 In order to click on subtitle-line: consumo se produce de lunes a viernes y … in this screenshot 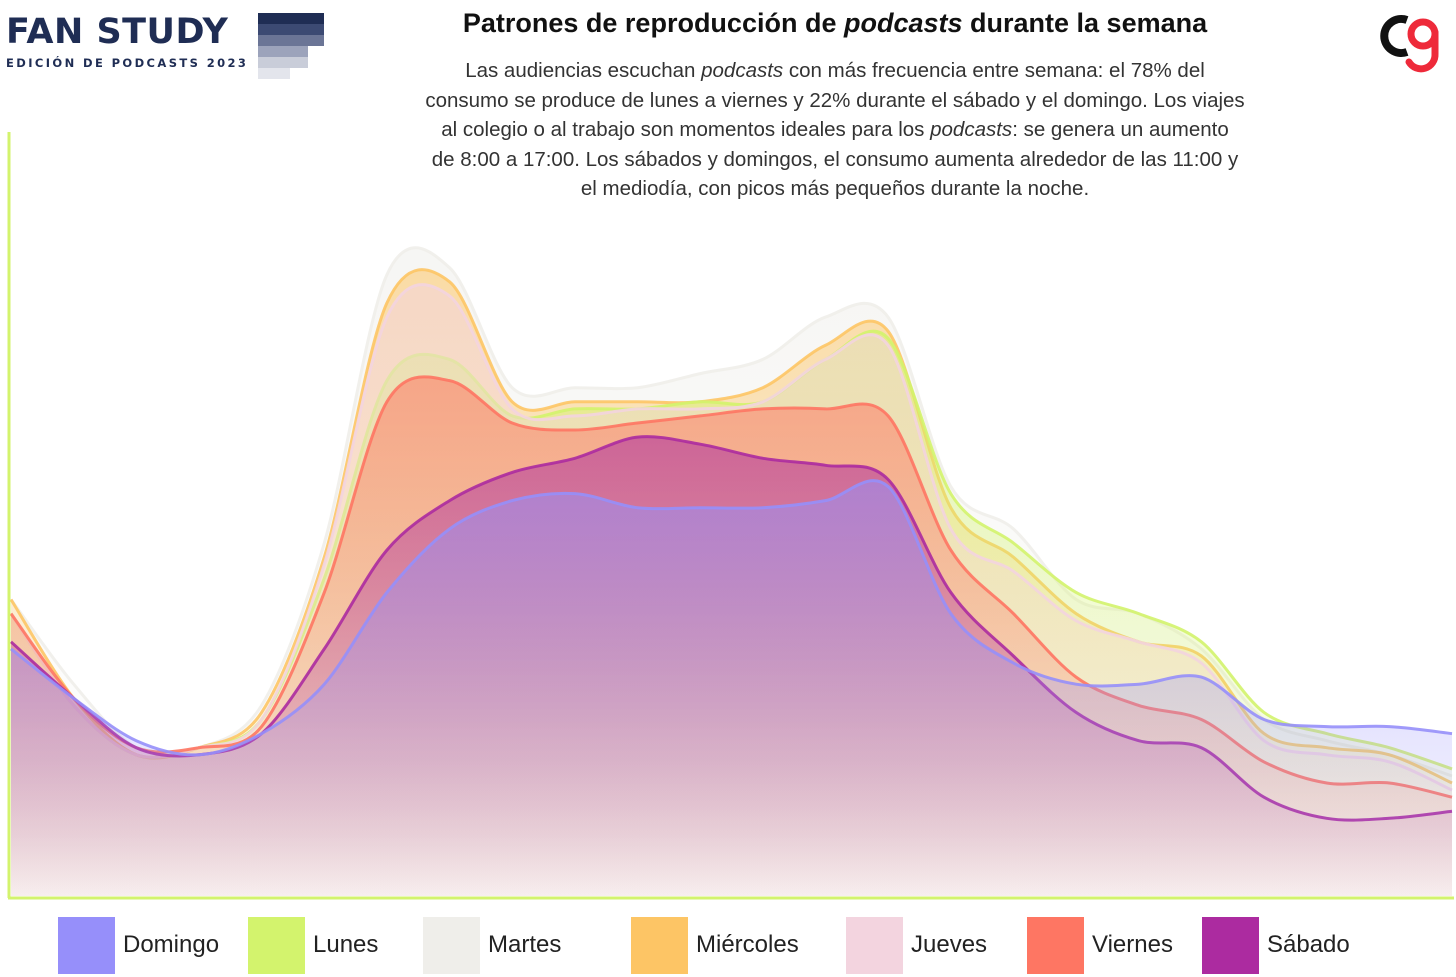, I will do `click(835, 101)`.